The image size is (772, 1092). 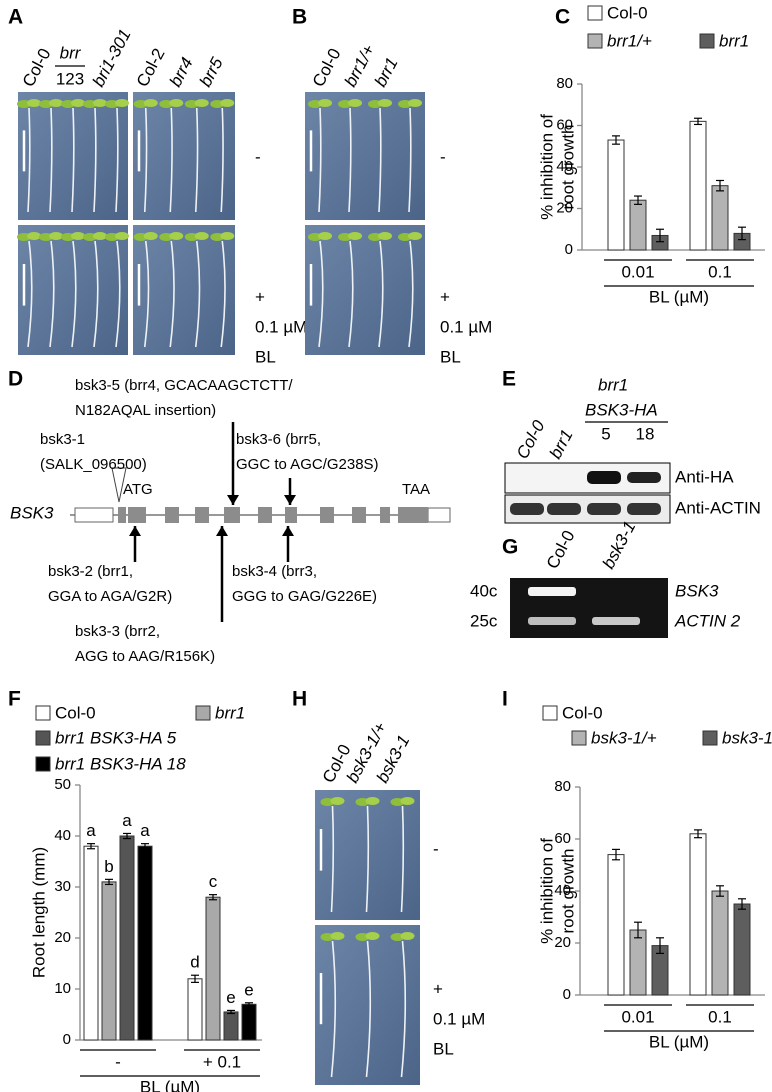 What do you see at coordinates (624, 737) in the screenshot?
I see `legend-label: bsk3-1/+` at bounding box center [624, 737].